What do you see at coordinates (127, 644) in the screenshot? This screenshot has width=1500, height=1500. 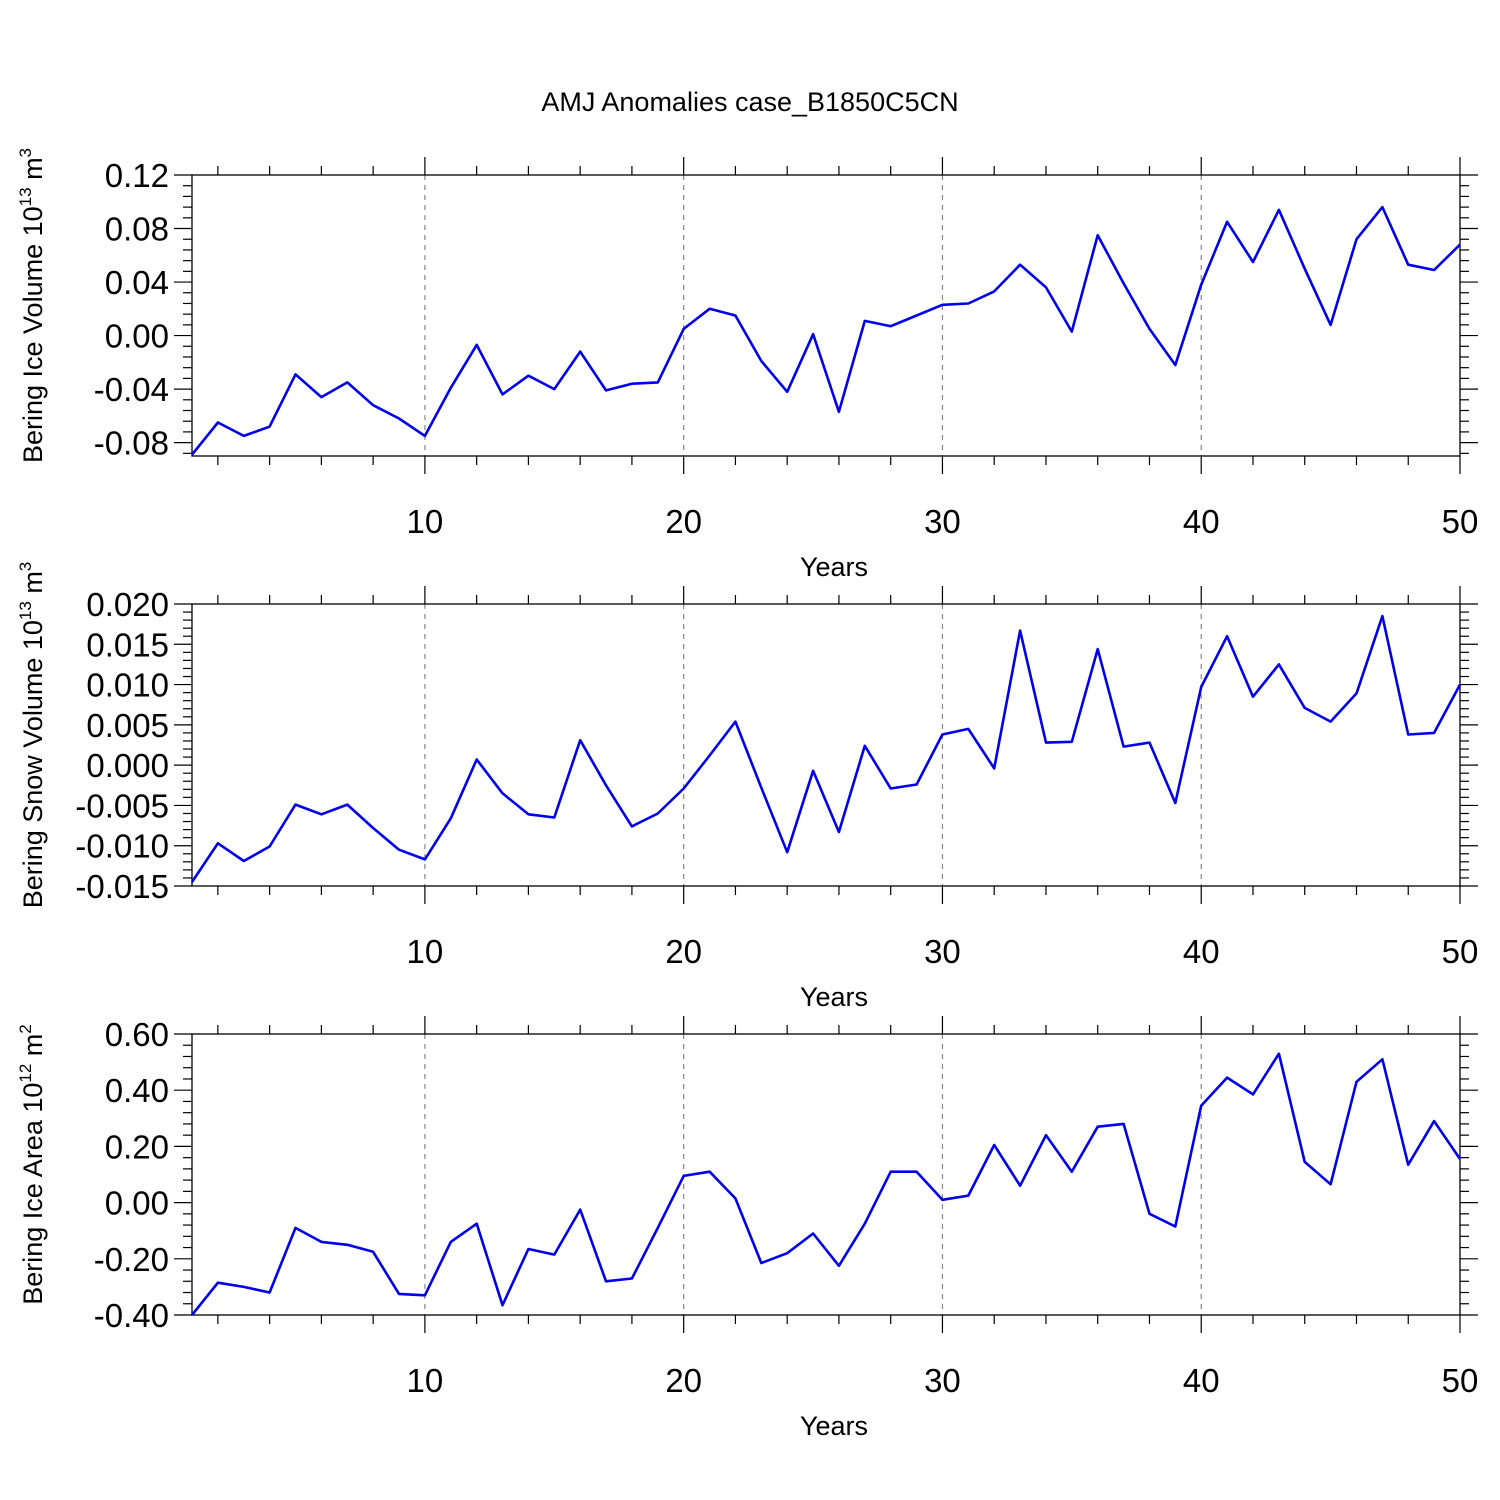 I see `y-tick-label: 0.015` at bounding box center [127, 644].